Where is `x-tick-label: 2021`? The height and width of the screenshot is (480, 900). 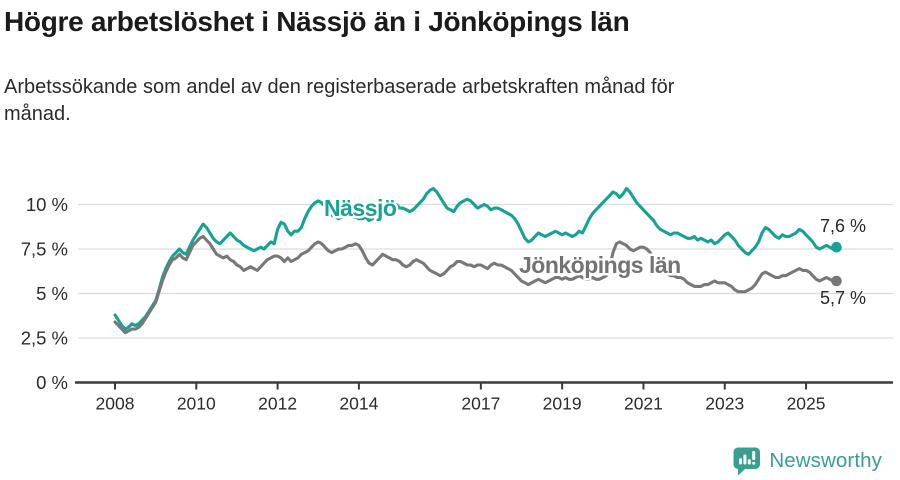
x-tick-label: 2021 is located at coordinates (643, 404).